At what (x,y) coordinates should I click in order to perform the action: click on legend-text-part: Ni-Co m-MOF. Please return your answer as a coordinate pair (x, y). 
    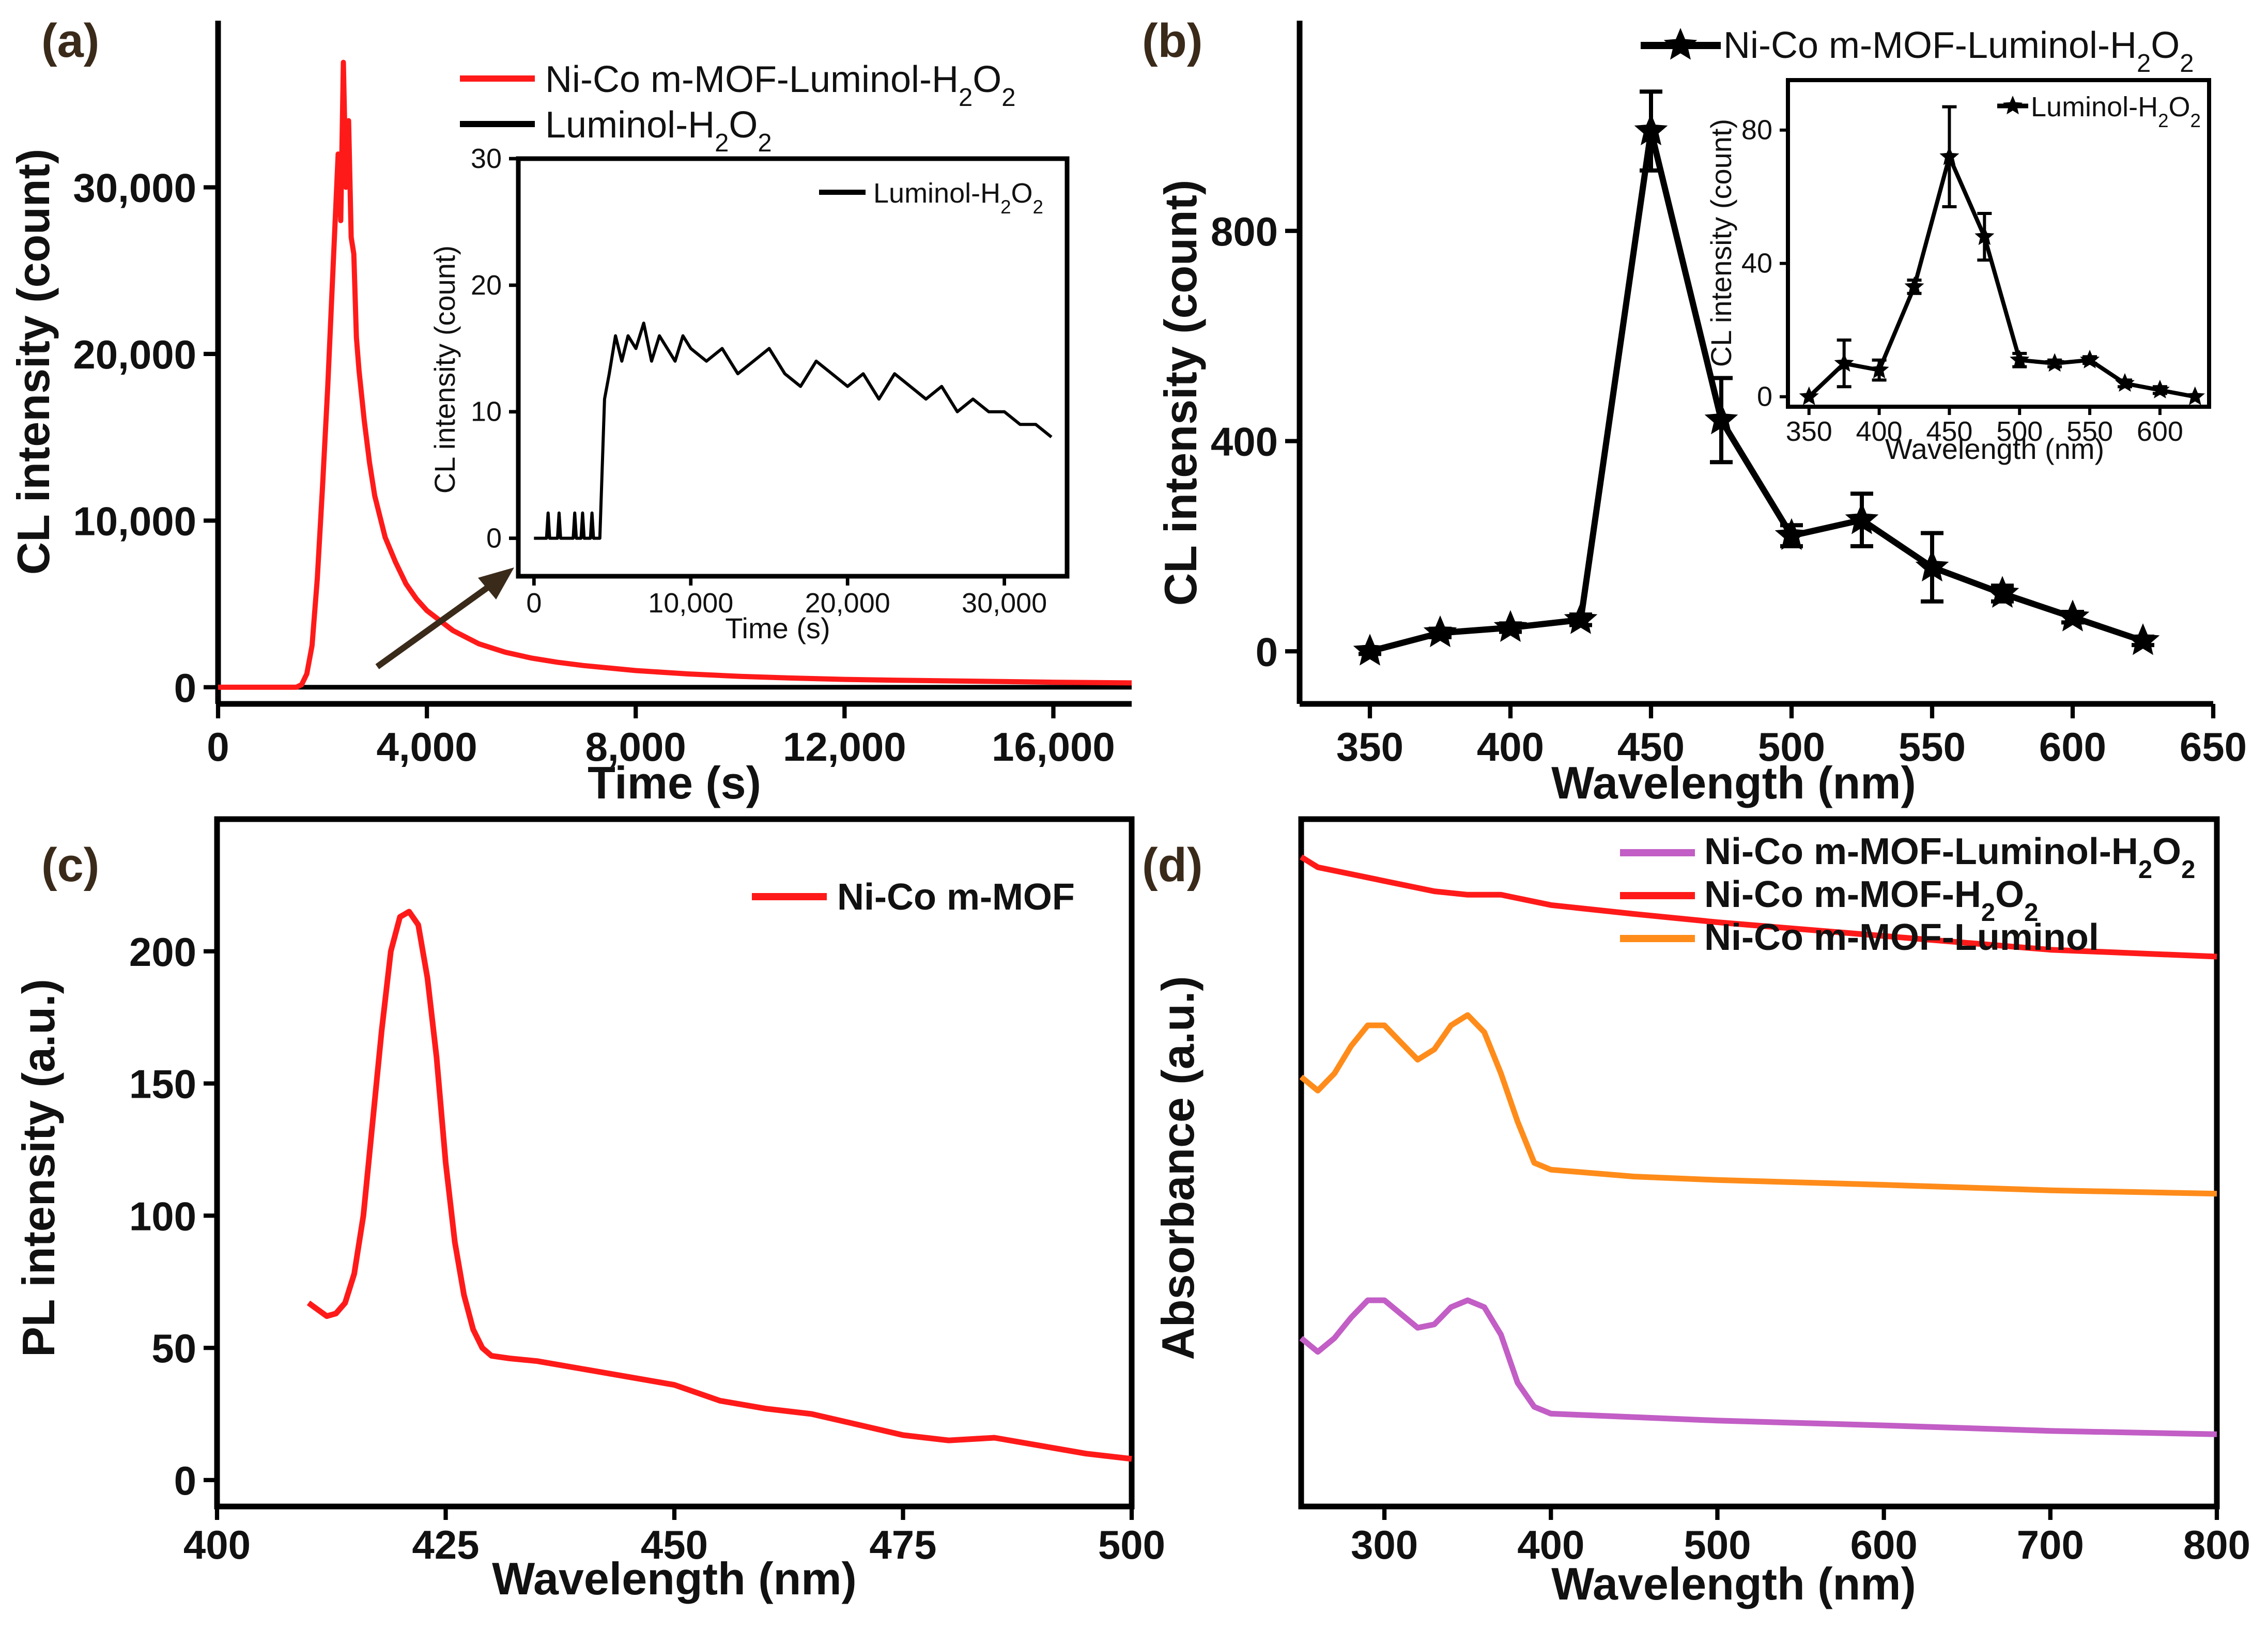
    Looking at the image, I should click on (956, 897).